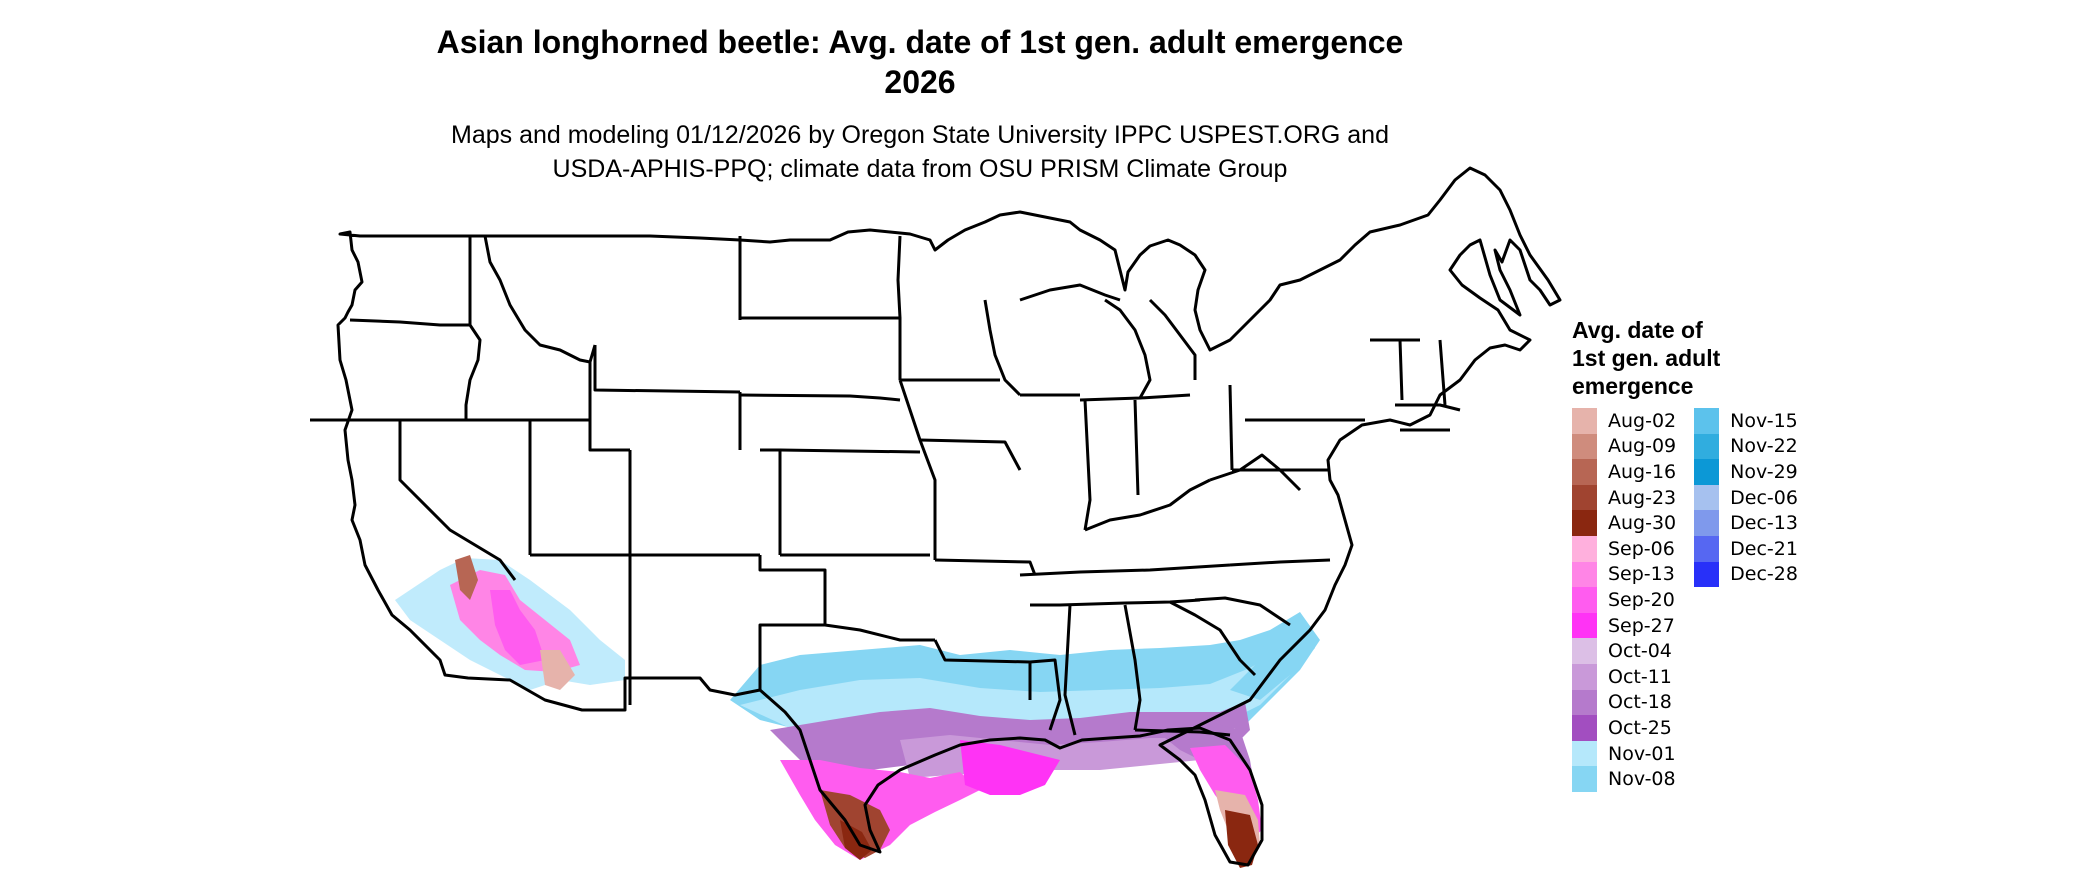 This screenshot has height=892, width=2100. I want to click on border-va-nc, so click(1280, 562).